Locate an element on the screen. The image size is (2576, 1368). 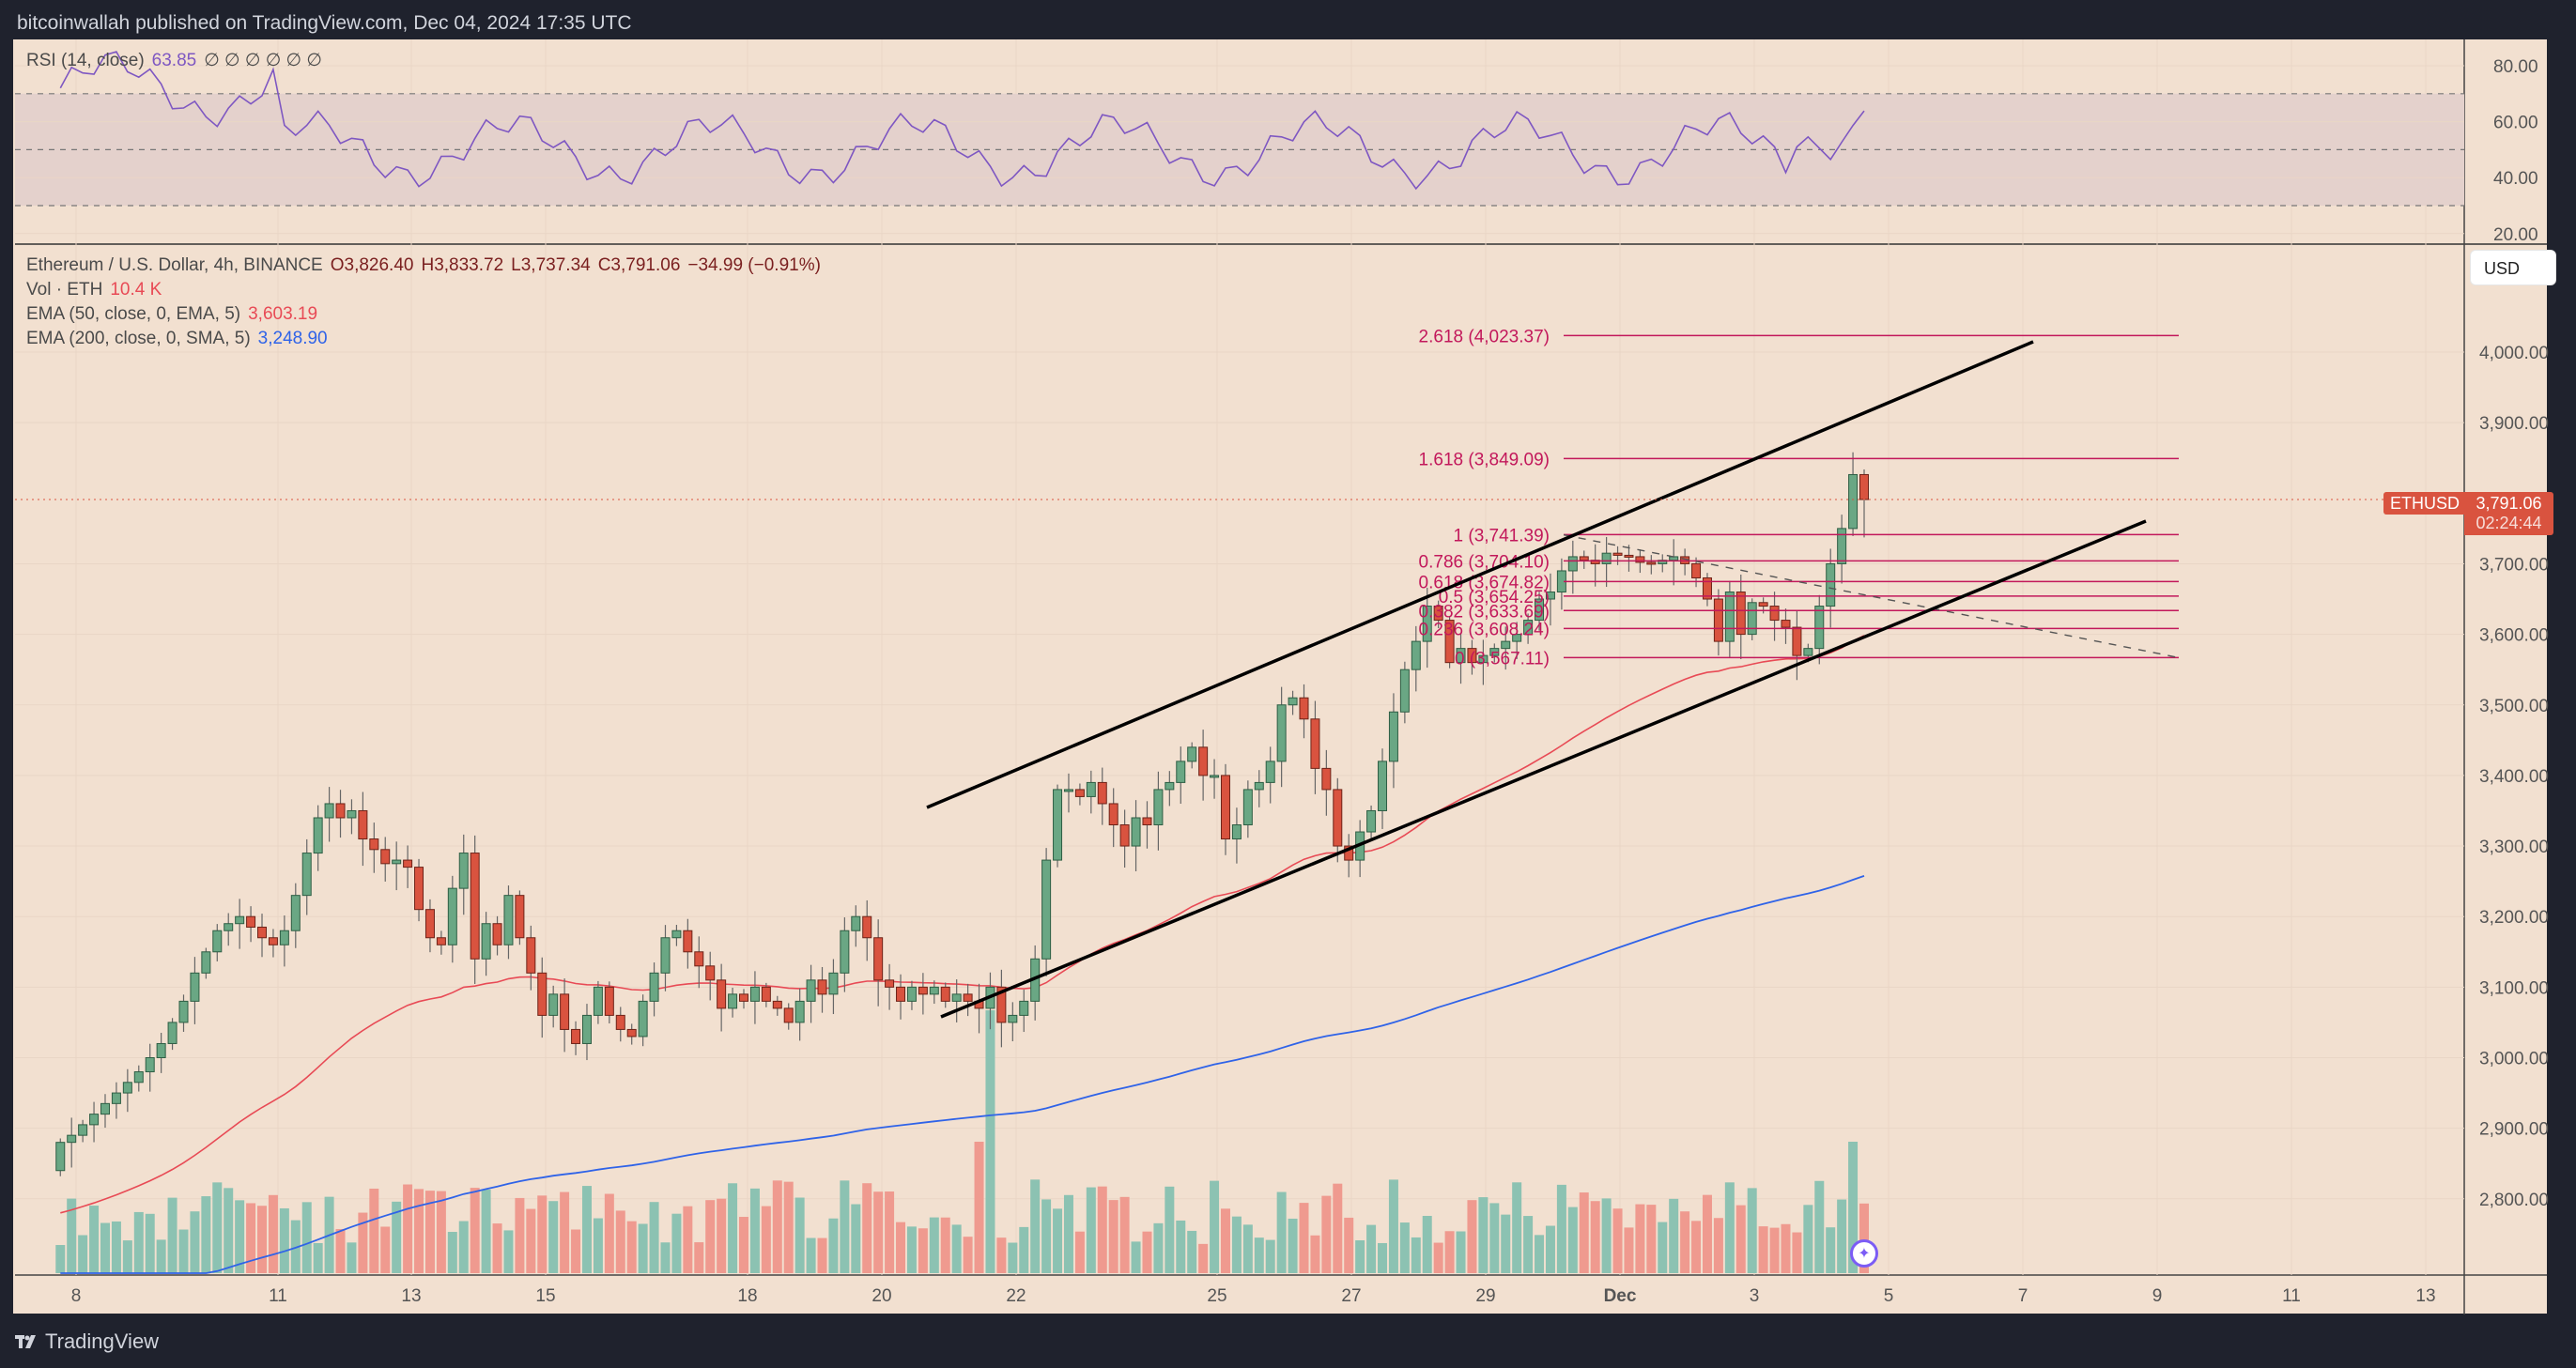
price-tick: 2,800.00 is located at coordinates (2514, 1200).